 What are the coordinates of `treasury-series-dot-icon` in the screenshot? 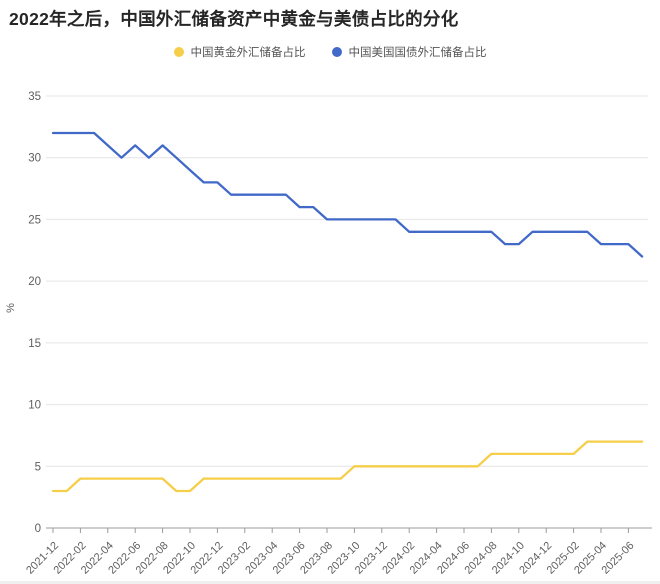 It's located at (336, 52).